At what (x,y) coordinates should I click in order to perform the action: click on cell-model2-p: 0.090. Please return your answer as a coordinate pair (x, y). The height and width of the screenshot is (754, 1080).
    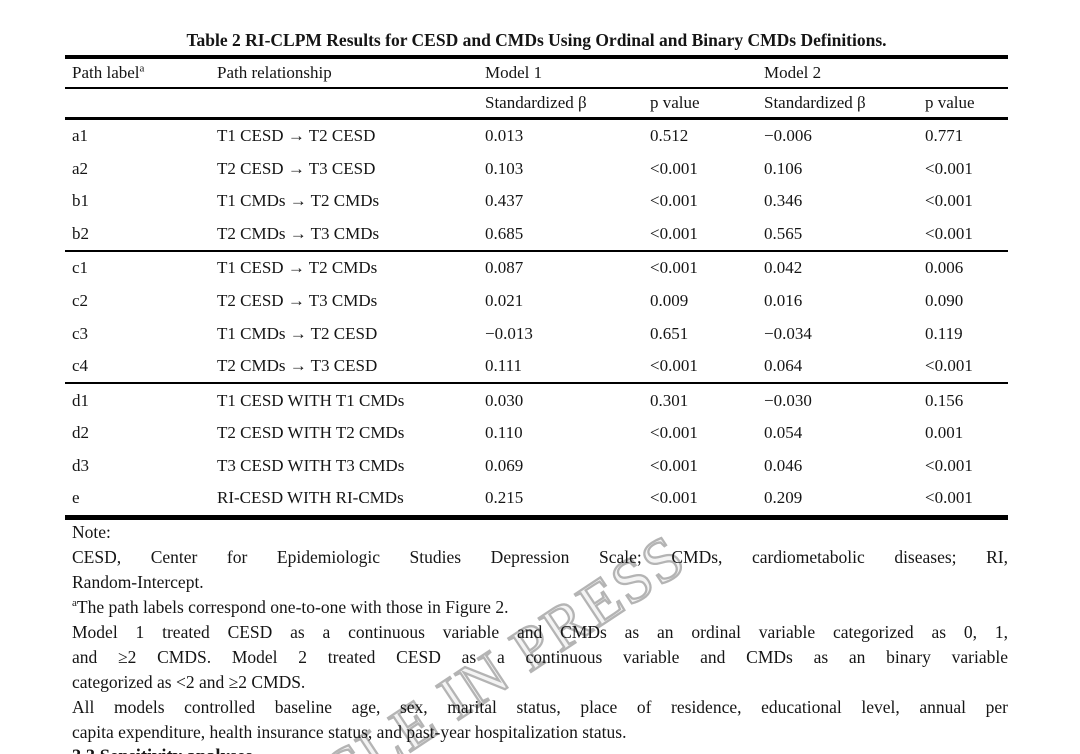
    Looking at the image, I should click on (944, 300).